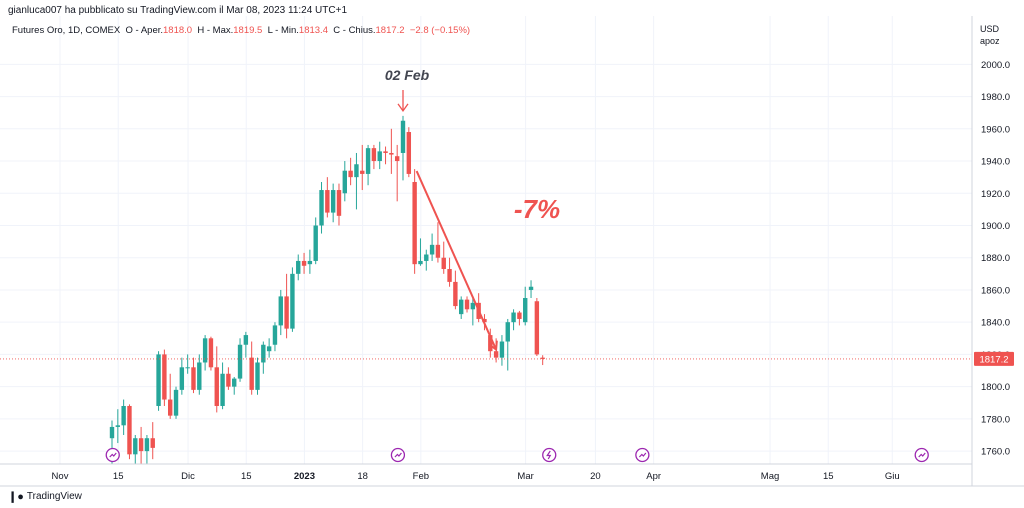 The image size is (1024, 508). Describe the element at coordinates (525, 476) in the screenshot. I see `x-tick-label: Mar` at that location.